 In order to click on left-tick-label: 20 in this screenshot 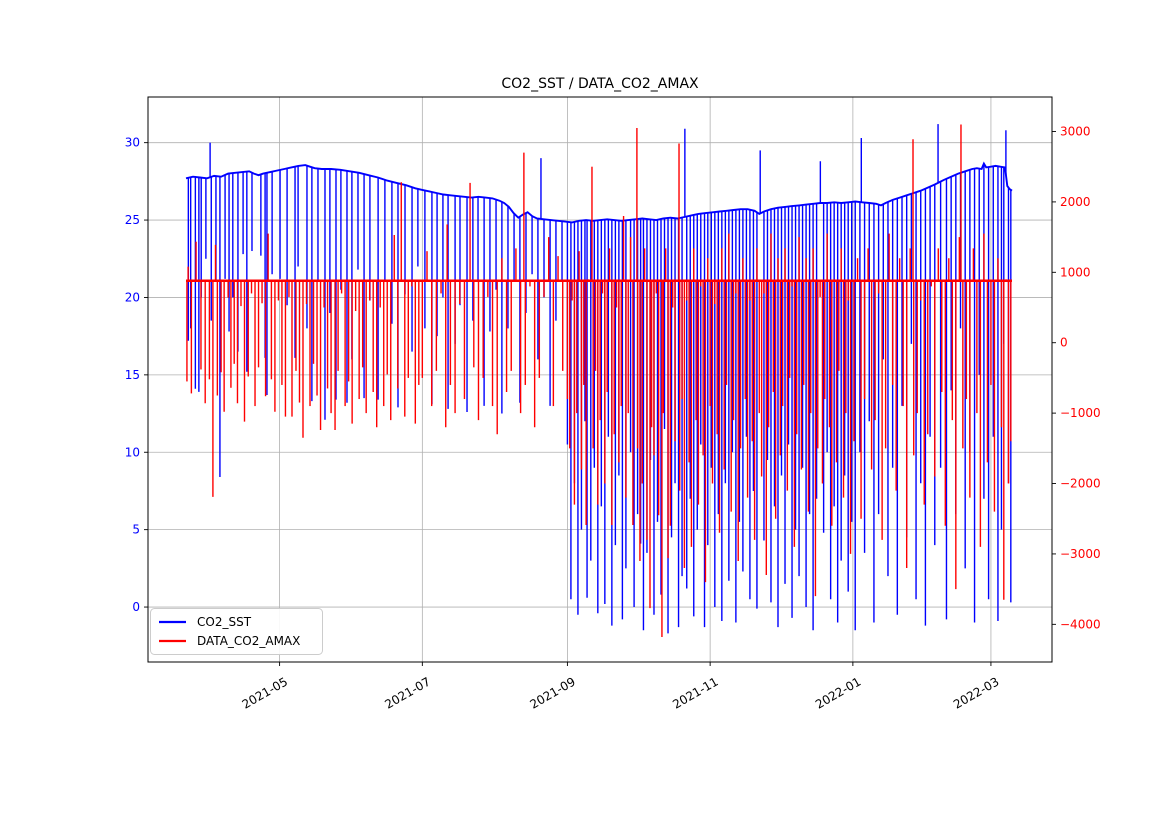, I will do `click(132, 297)`.